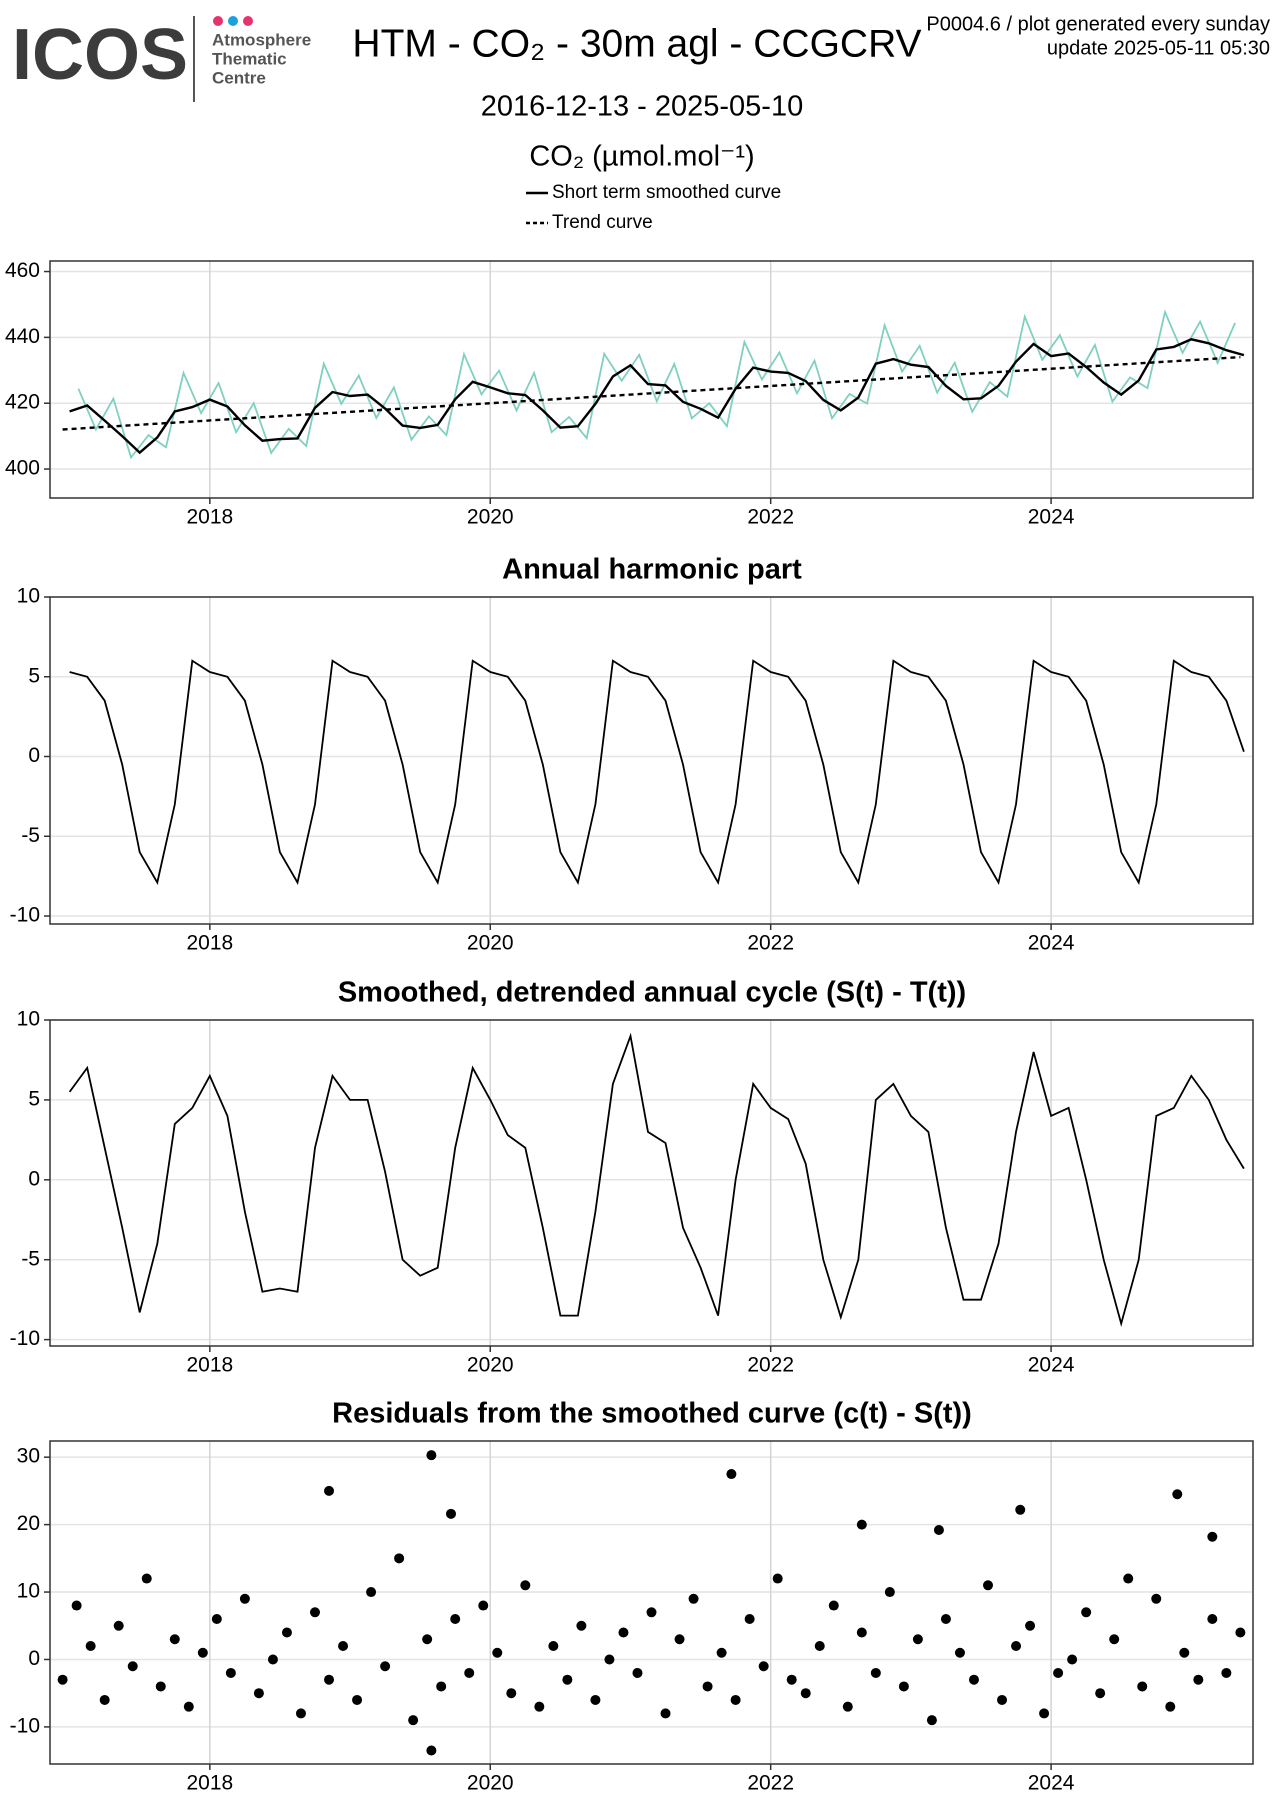  I want to click on smooth-line, so click(657, 396).